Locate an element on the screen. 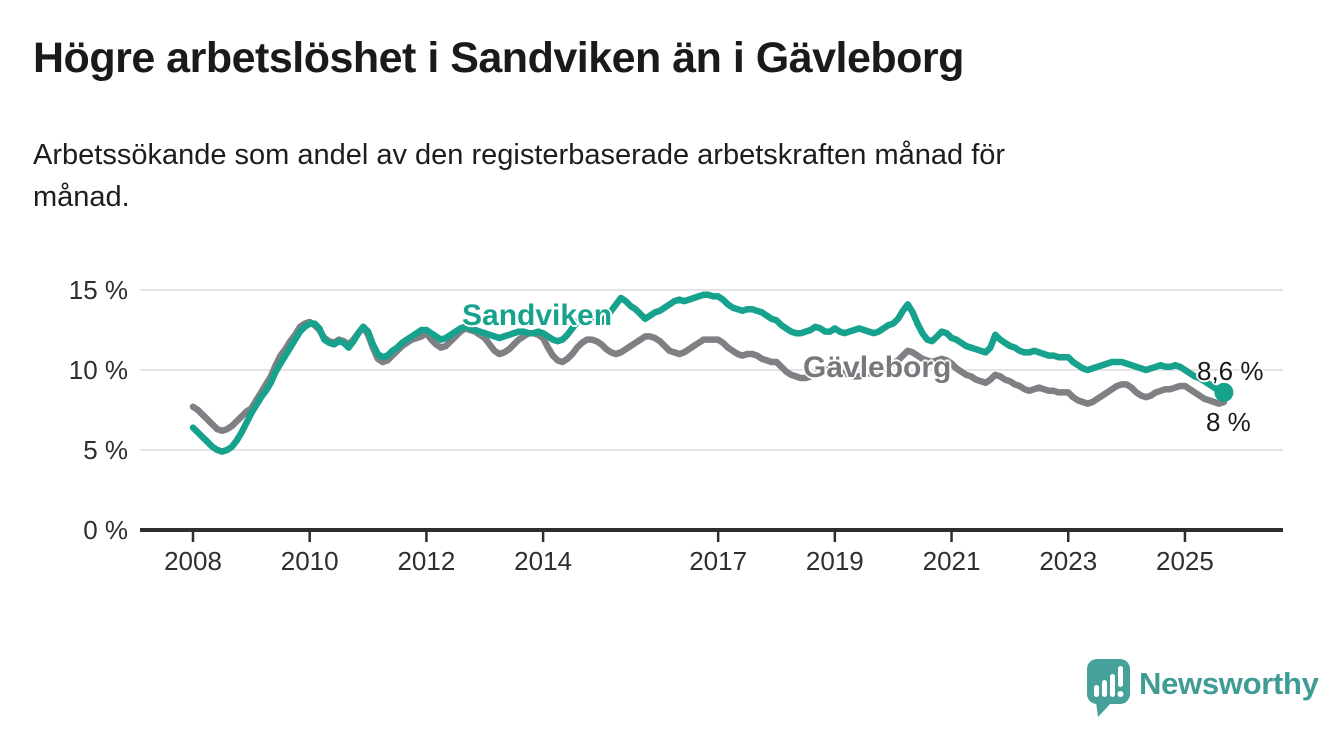  x-tick-label: 2010 is located at coordinates (309, 561).